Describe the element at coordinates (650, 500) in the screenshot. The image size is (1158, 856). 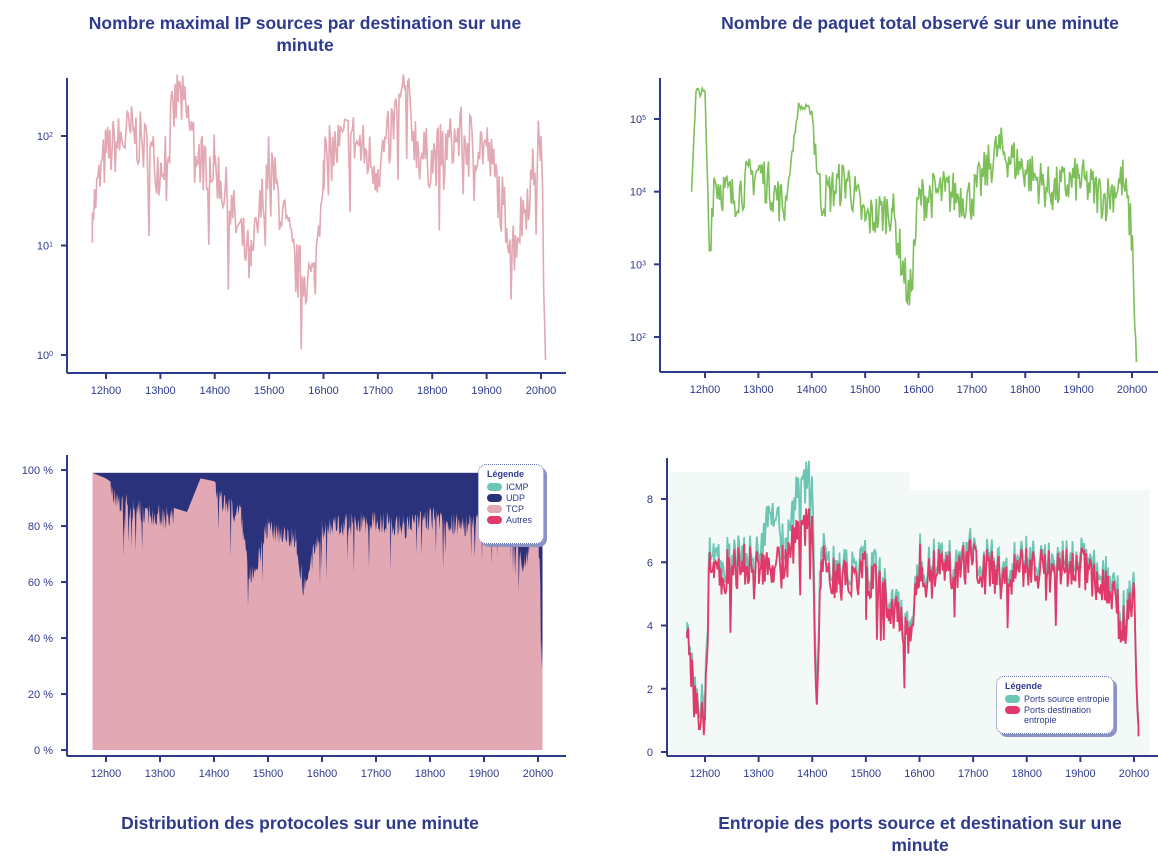
I see `y-tick-label: 8` at that location.